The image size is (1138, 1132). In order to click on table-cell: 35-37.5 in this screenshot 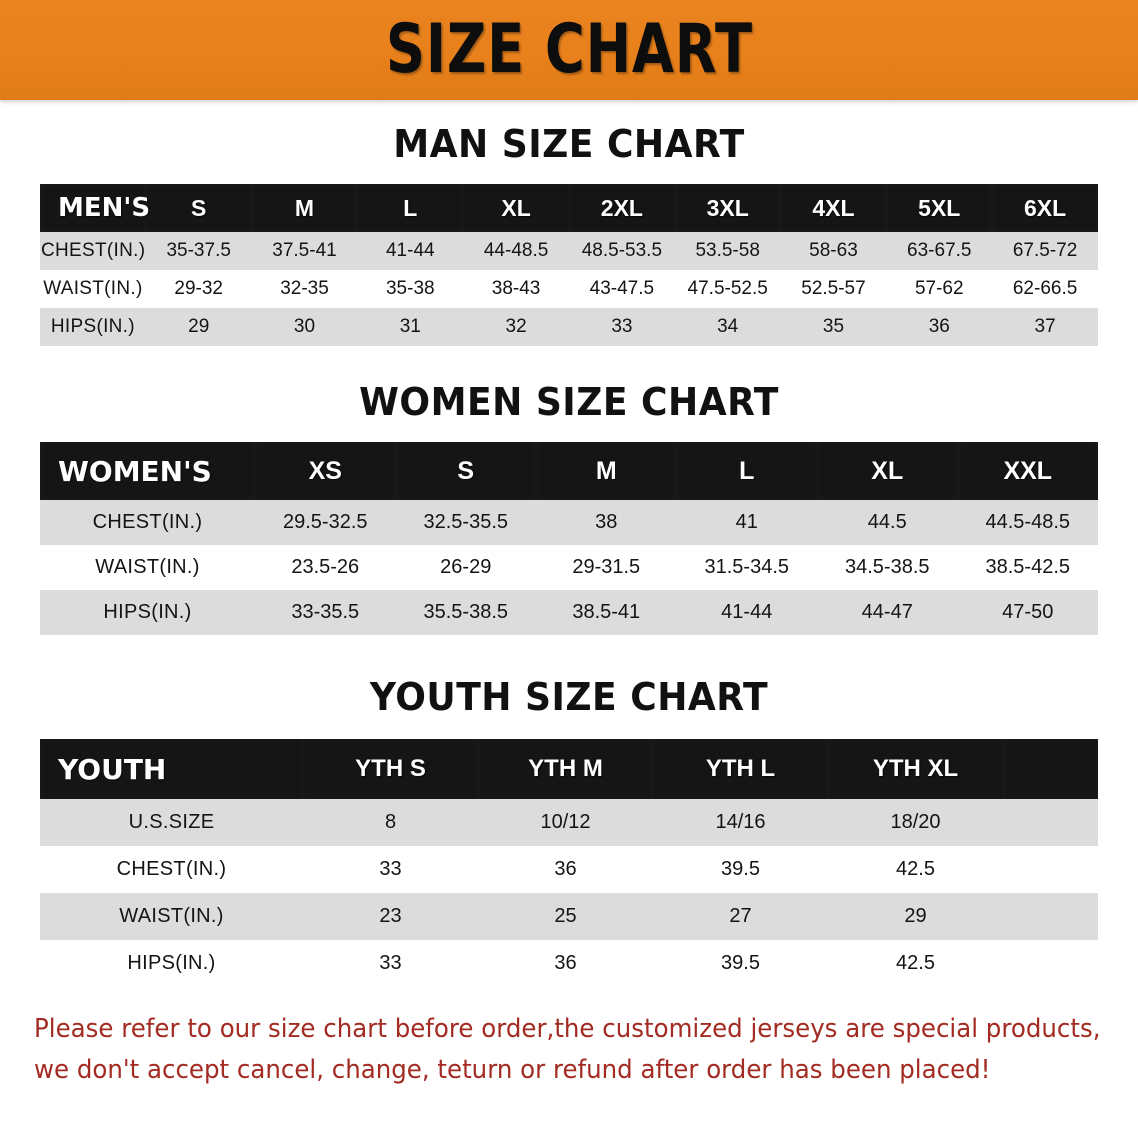, I will do `click(198, 251)`.